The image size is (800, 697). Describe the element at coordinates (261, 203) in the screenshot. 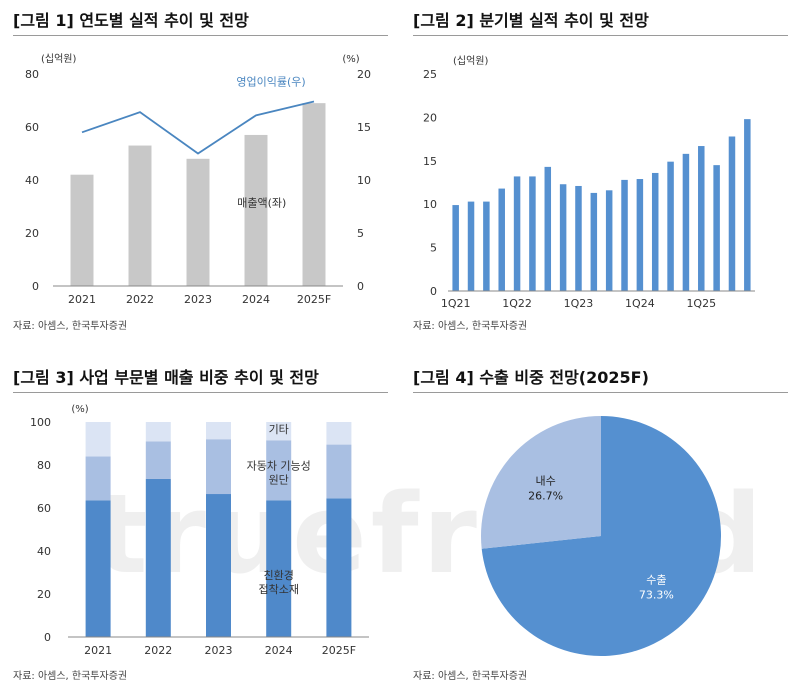

I see `series-label-sales: 매출액(좌)` at that location.